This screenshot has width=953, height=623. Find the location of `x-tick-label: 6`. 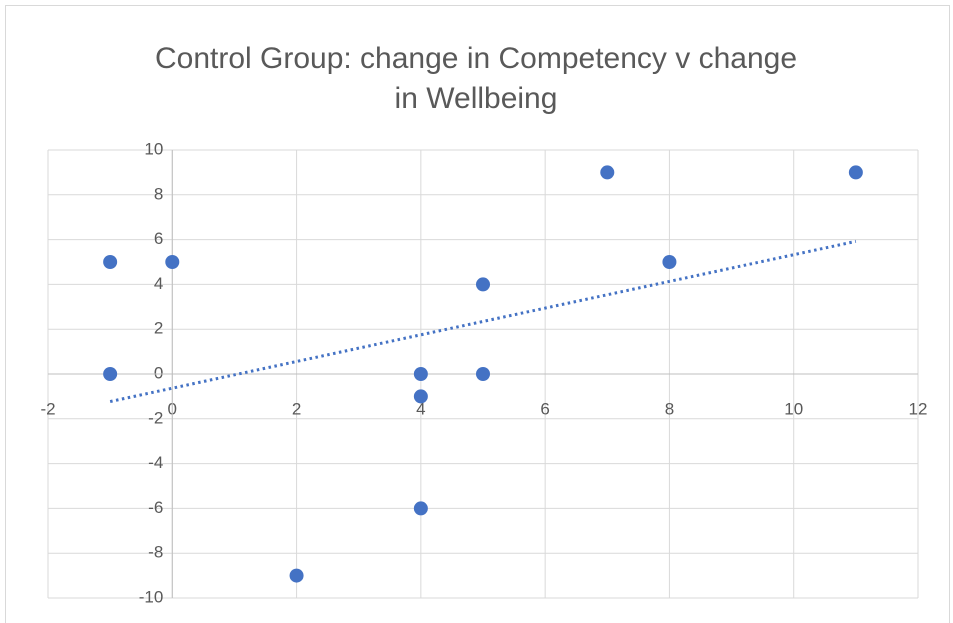

x-tick-label: 6 is located at coordinates (544, 408).